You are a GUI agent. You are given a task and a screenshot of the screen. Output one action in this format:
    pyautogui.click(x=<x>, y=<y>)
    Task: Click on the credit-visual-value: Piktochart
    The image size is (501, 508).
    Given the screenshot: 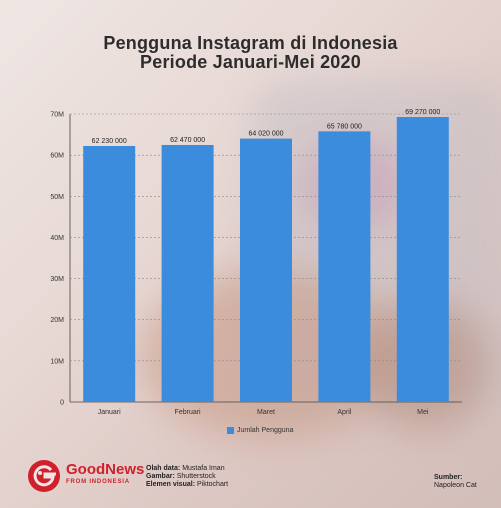 What is the action you would take?
    pyautogui.click(x=212, y=484)
    